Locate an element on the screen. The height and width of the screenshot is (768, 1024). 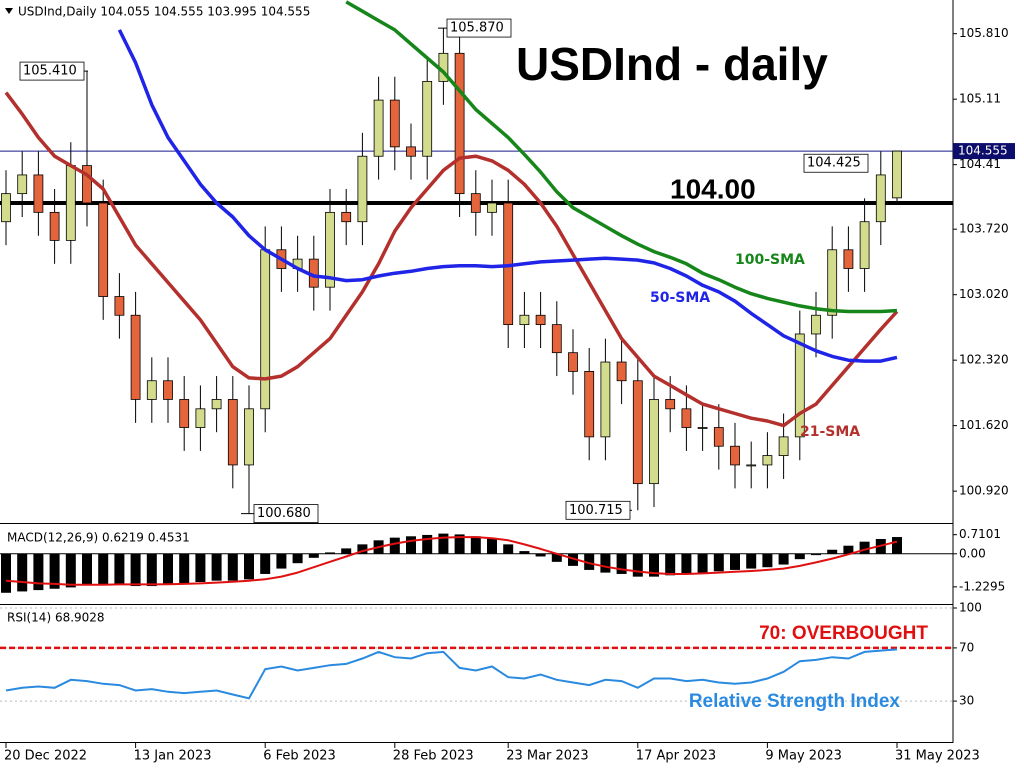
rsi-annotation: Relative Strength Index is located at coordinates (795, 701).